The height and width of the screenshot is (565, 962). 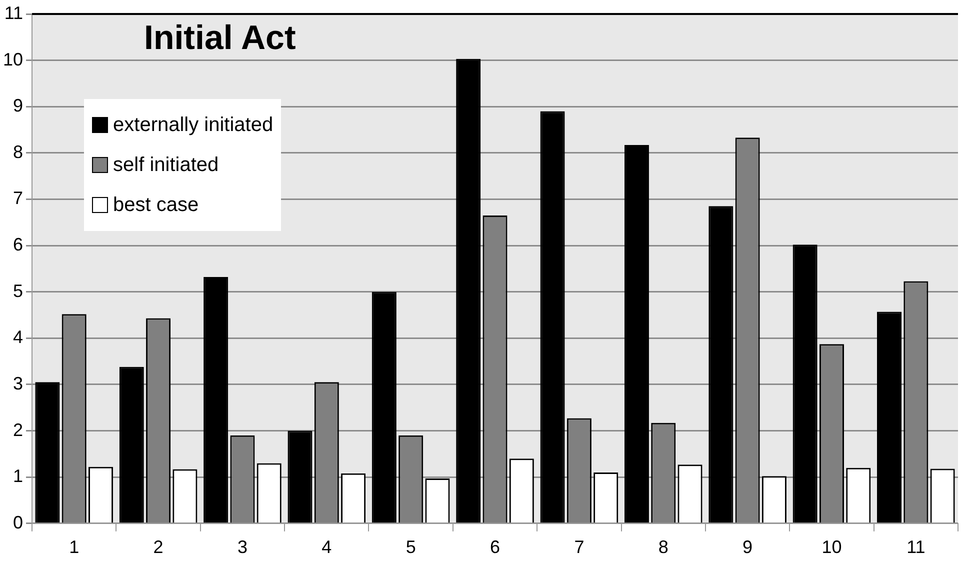 I want to click on y-tick-label: 0, so click(x=18, y=522).